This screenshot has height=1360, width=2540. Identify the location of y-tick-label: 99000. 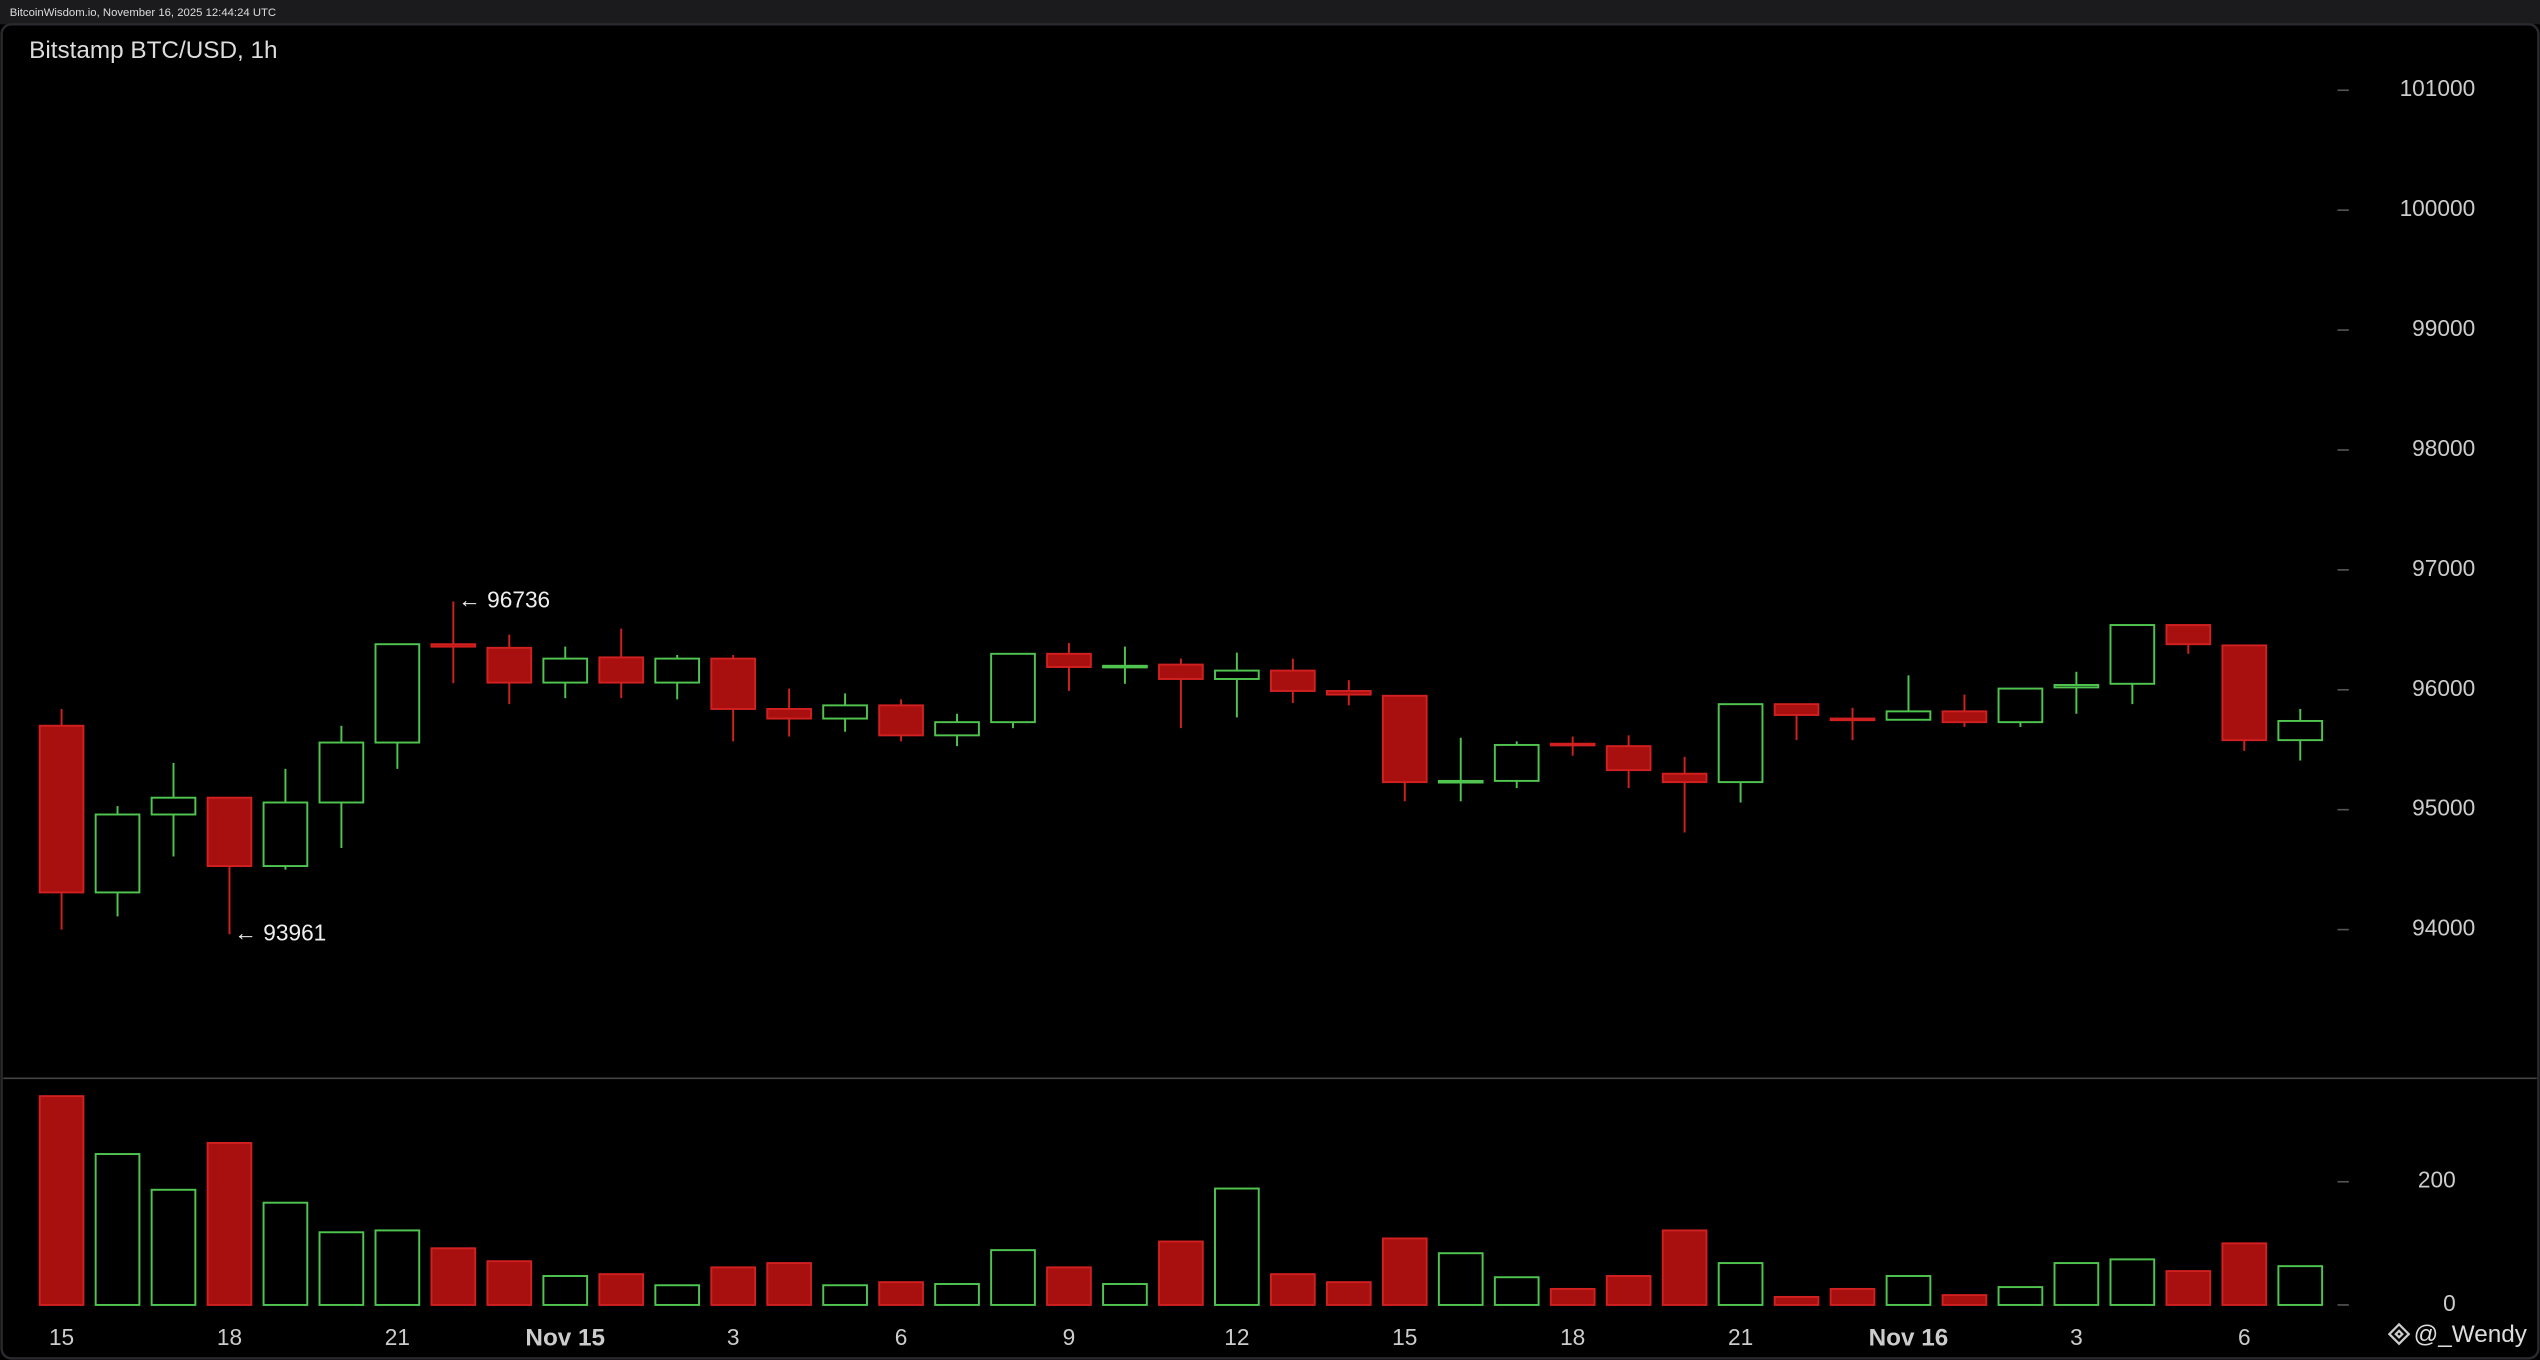
(2443, 328).